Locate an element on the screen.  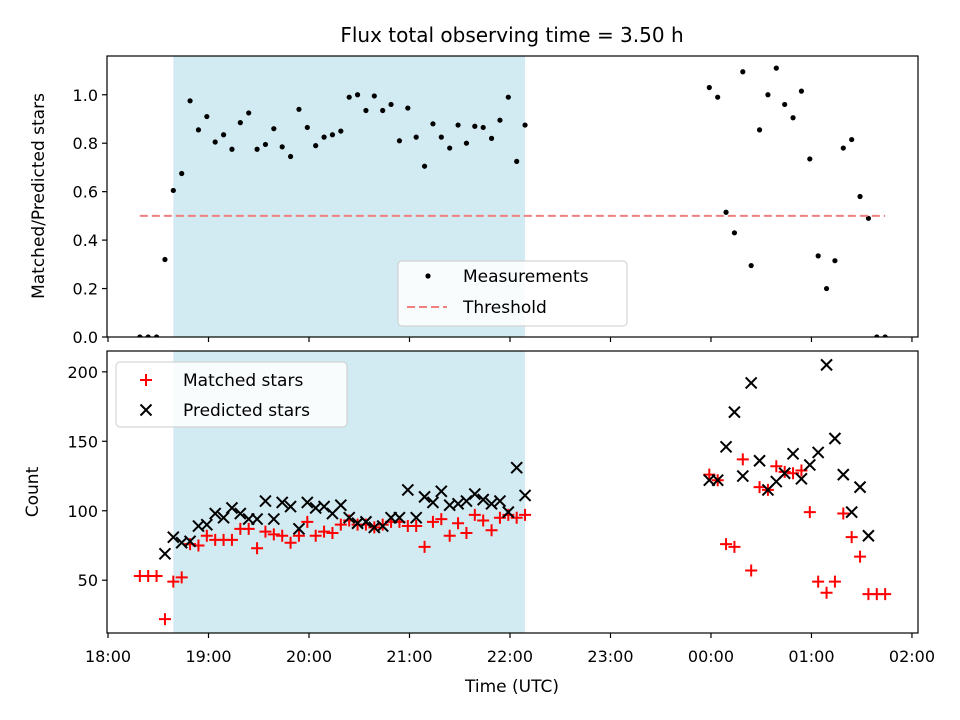
x-tick-label: 01:00 is located at coordinates (811, 656).